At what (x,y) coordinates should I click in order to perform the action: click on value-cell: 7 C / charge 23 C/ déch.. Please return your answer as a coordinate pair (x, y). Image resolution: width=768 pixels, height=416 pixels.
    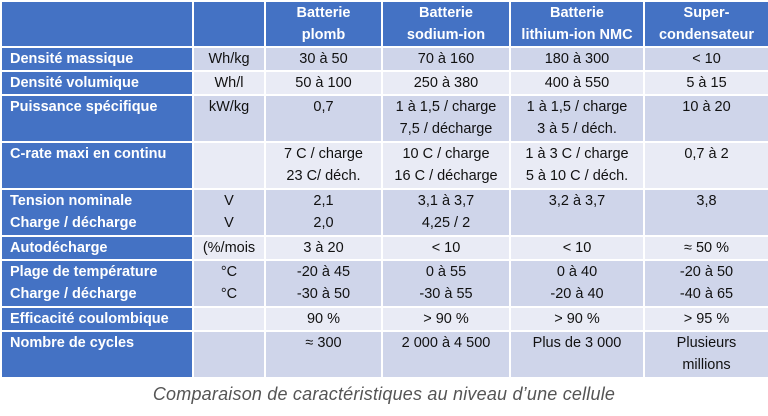
    Looking at the image, I should click on (323, 165).